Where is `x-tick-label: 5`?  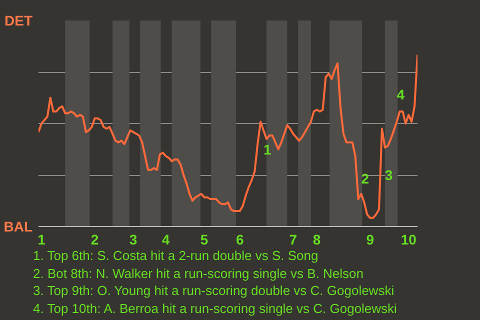 x-tick-label: 5 is located at coordinates (204, 240).